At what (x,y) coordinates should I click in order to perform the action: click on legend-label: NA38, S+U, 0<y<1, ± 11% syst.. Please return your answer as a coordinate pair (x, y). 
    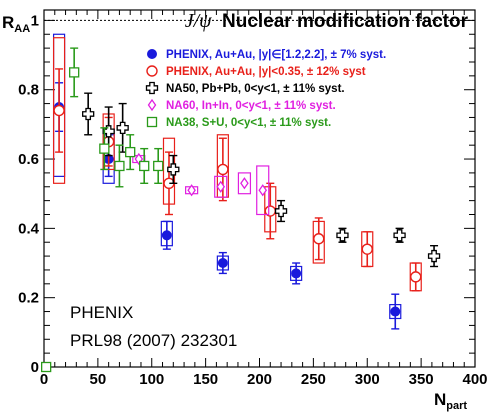
    Looking at the image, I should click on (248, 123).